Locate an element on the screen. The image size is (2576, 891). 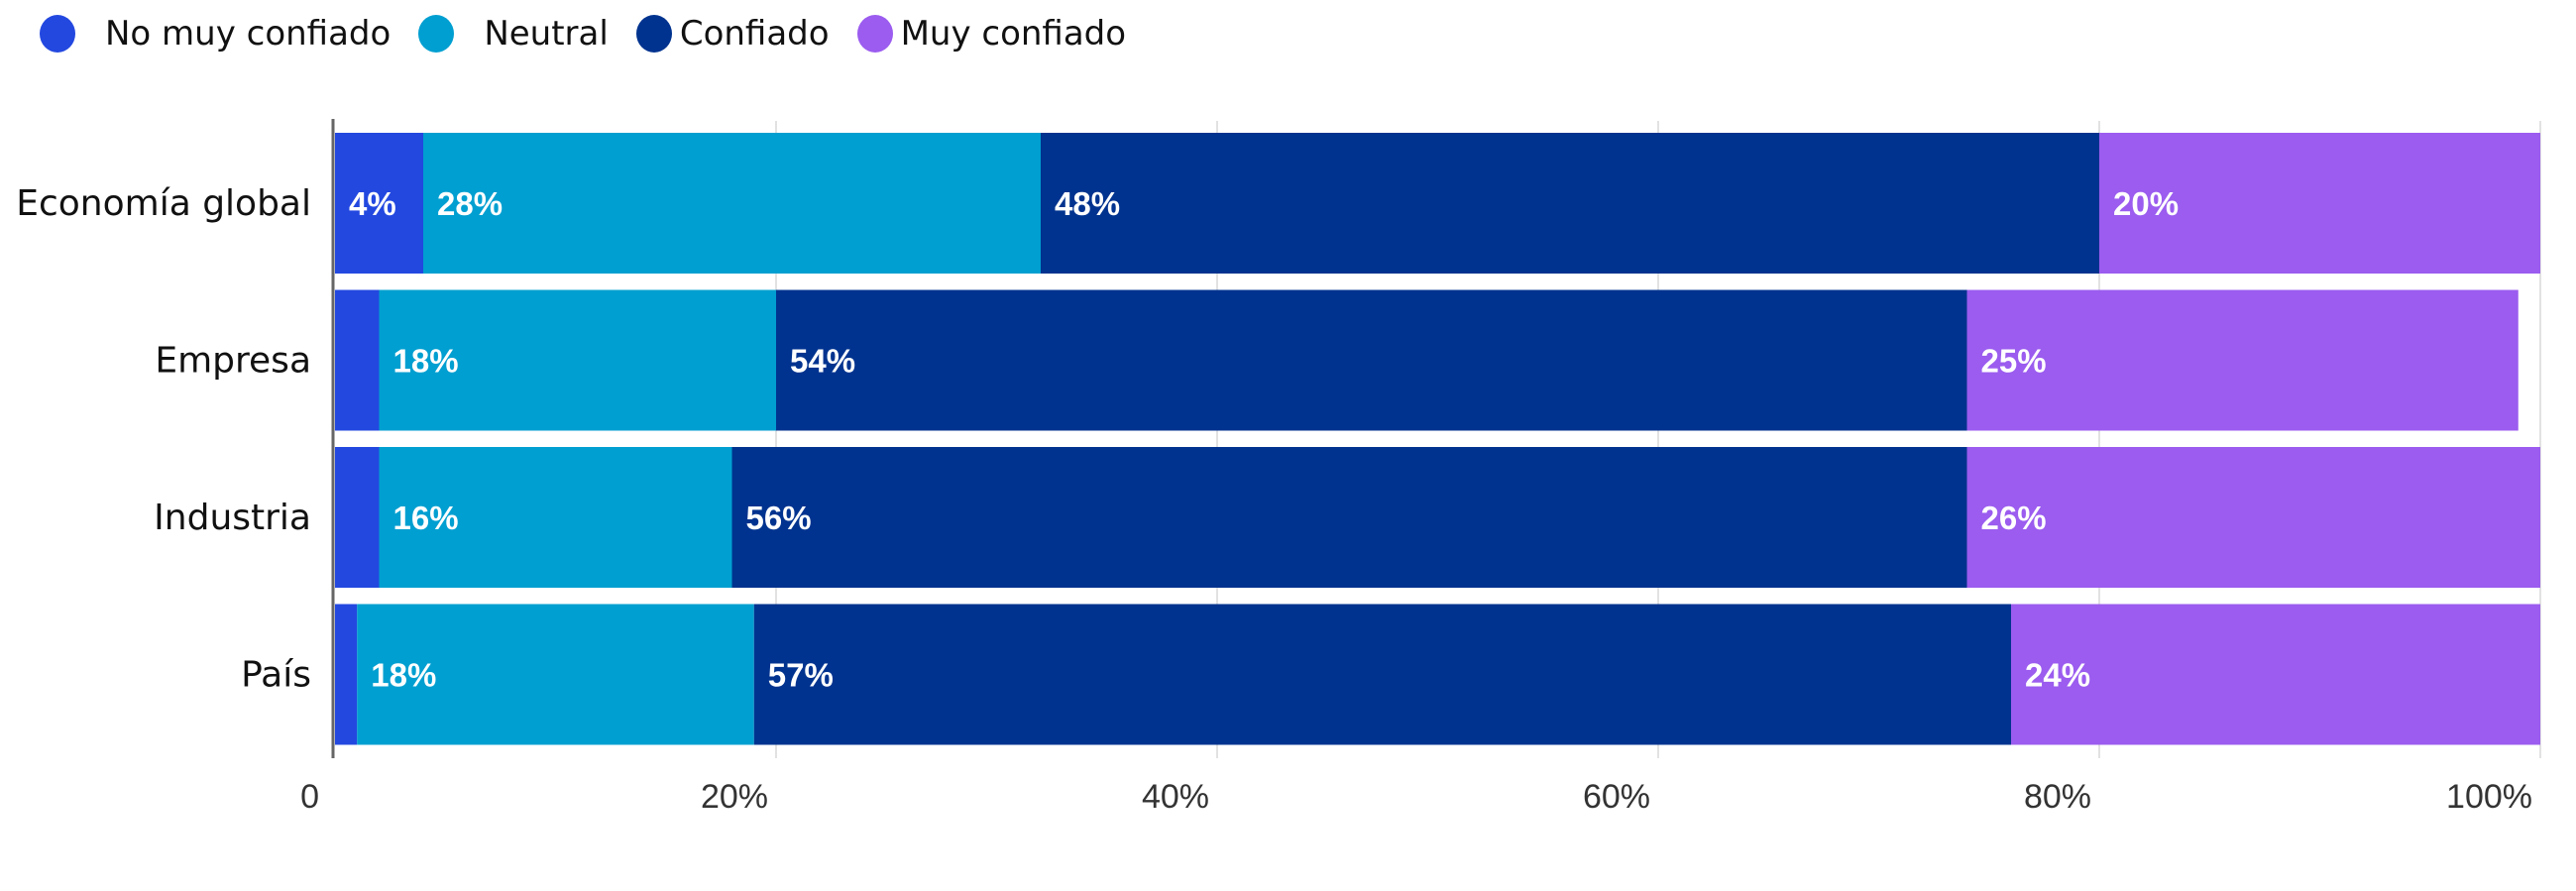
legend-item: Confiado is located at coordinates (732, 34).